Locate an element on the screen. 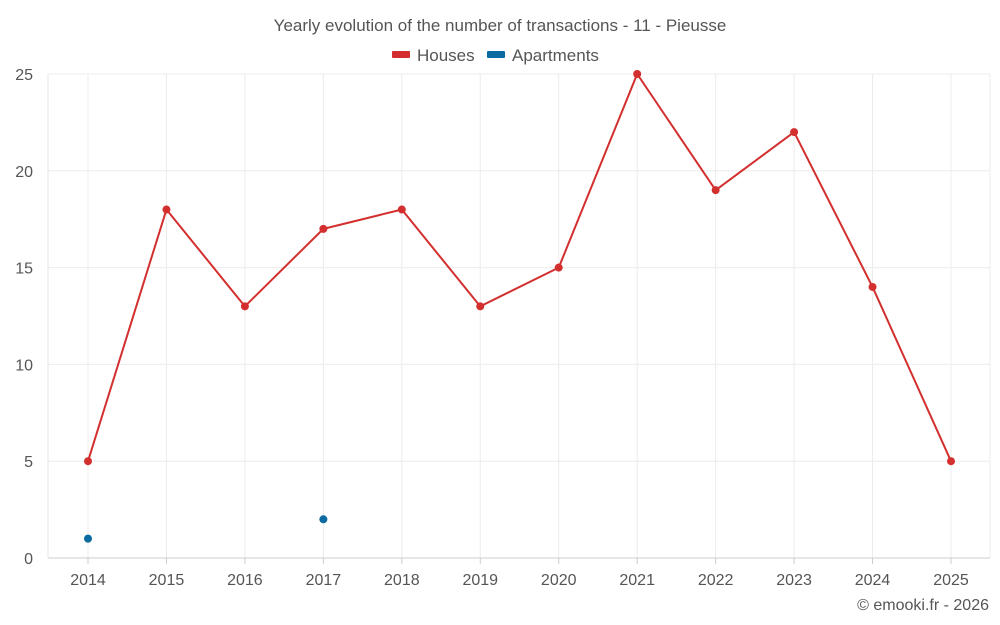  data-point-houses-2019 is located at coordinates (480, 306).